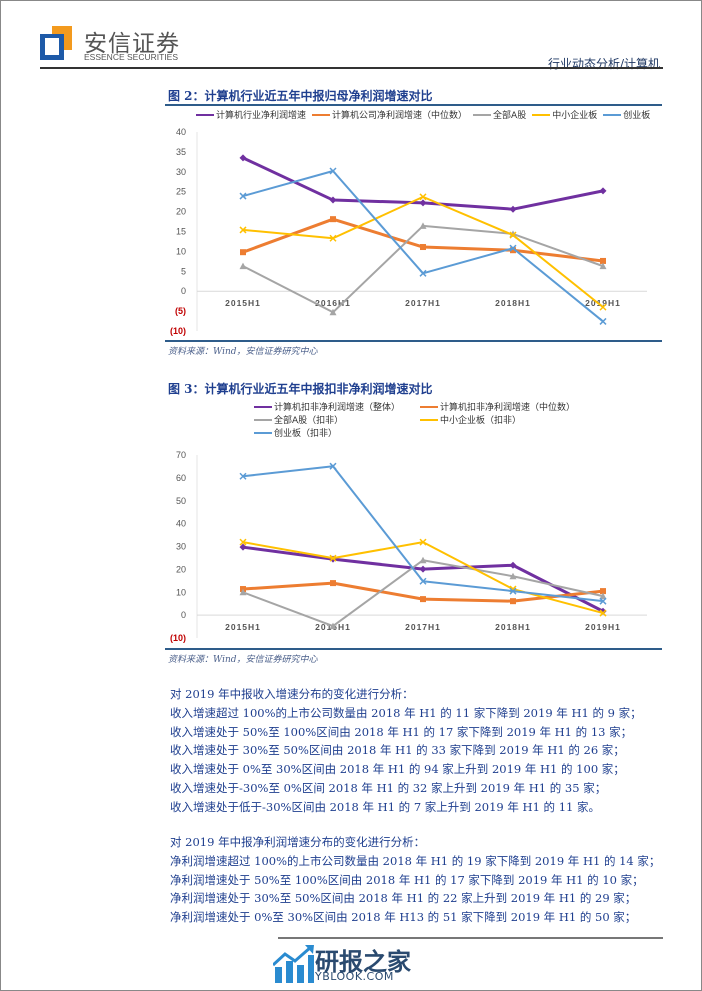 Image resolution: width=702 pixels, height=991 pixels. I want to click on y-tick-label: (5), so click(180, 311).